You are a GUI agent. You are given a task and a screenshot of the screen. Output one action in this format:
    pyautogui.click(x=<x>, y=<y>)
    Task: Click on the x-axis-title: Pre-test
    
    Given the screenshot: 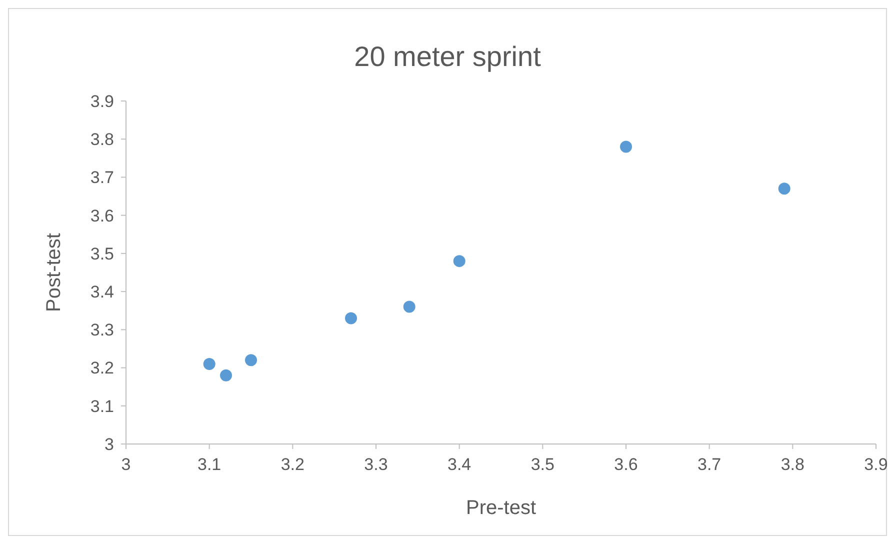 What is the action you would take?
    pyautogui.click(x=501, y=508)
    